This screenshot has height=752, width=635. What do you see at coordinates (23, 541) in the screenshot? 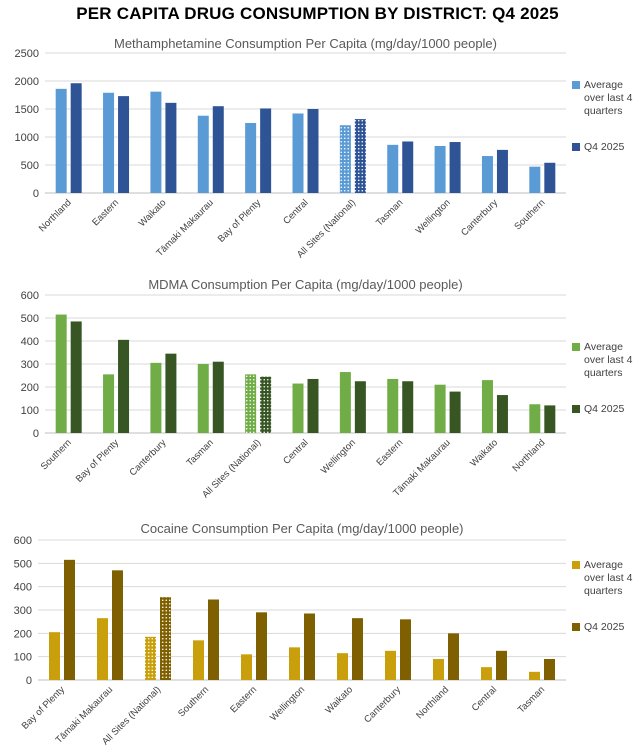
I see `y-tick-label: 600` at bounding box center [23, 541].